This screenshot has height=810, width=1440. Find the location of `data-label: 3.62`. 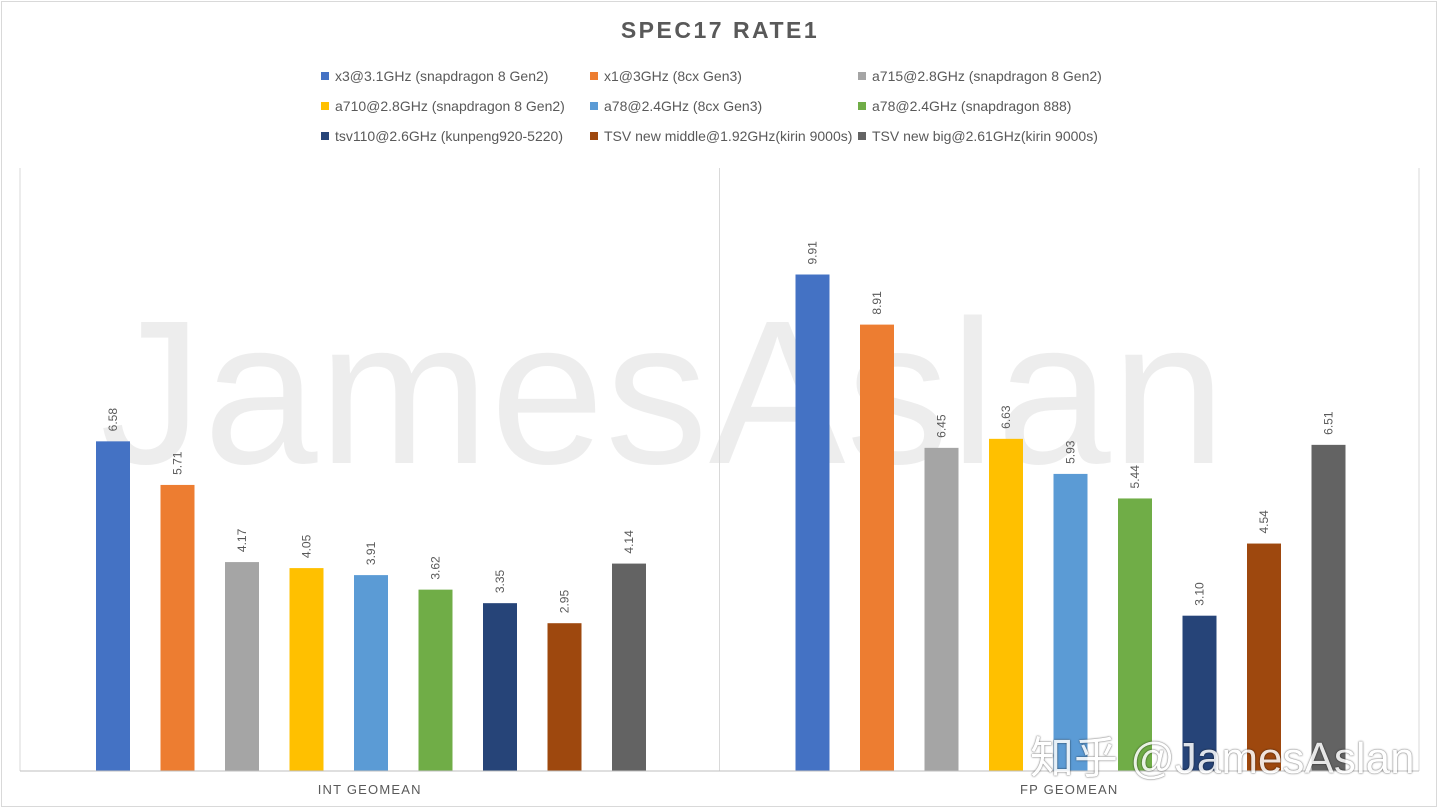

data-label: 3.62 is located at coordinates (436, 568).